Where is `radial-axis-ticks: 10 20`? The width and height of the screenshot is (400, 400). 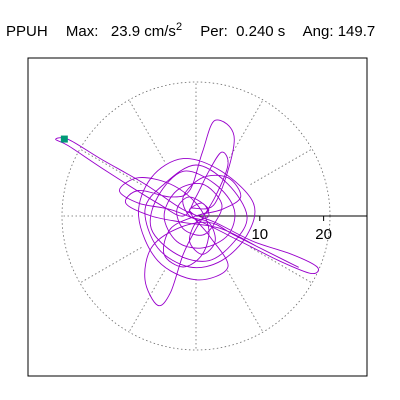
radial-axis-ticks: 10 20 is located at coordinates (291, 229).